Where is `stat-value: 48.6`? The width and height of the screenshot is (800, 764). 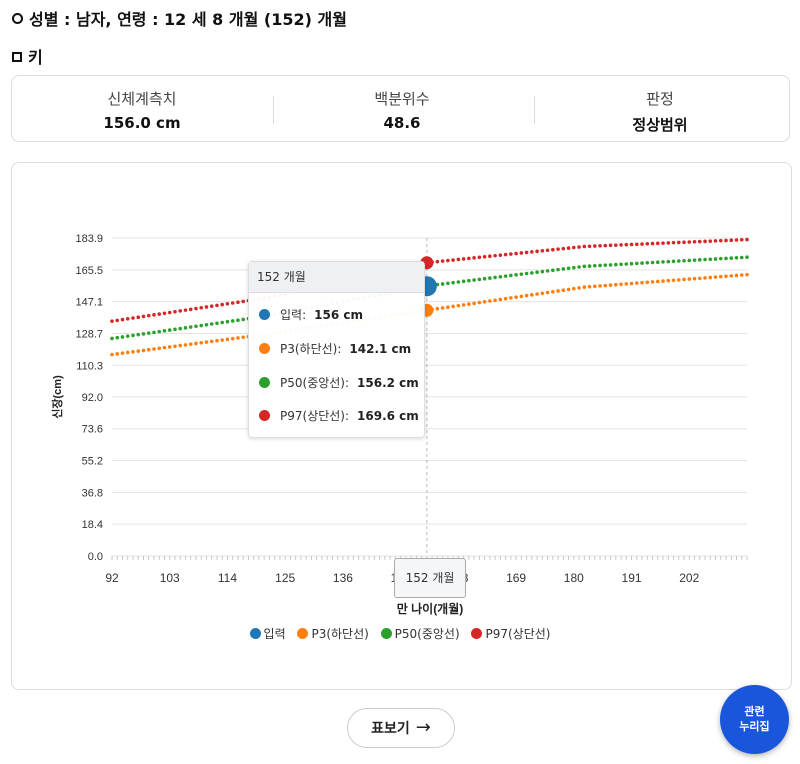 stat-value: 48.6 is located at coordinates (402, 123).